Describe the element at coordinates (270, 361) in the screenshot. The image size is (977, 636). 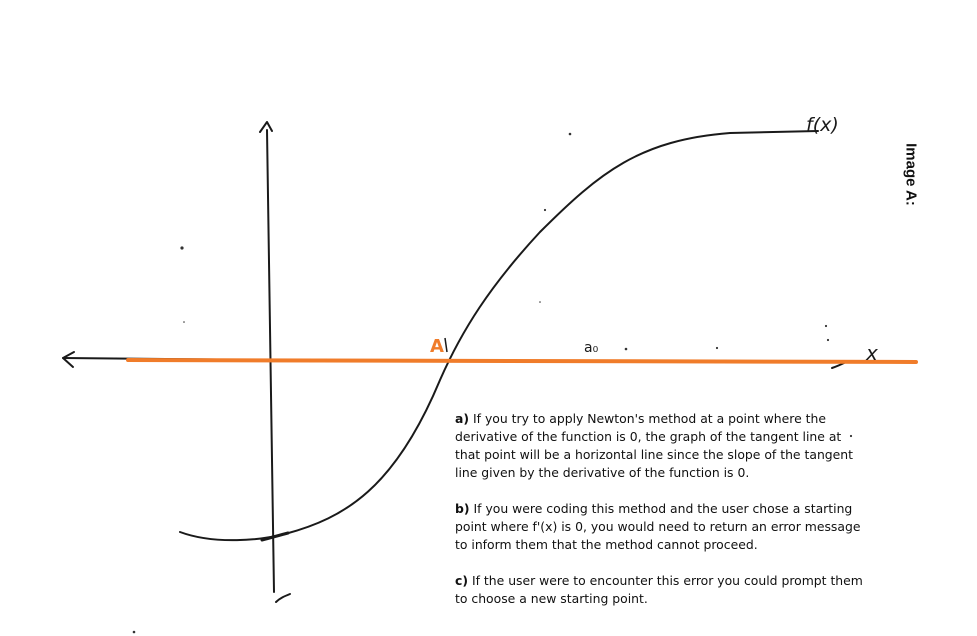
I see `y-axis` at that location.